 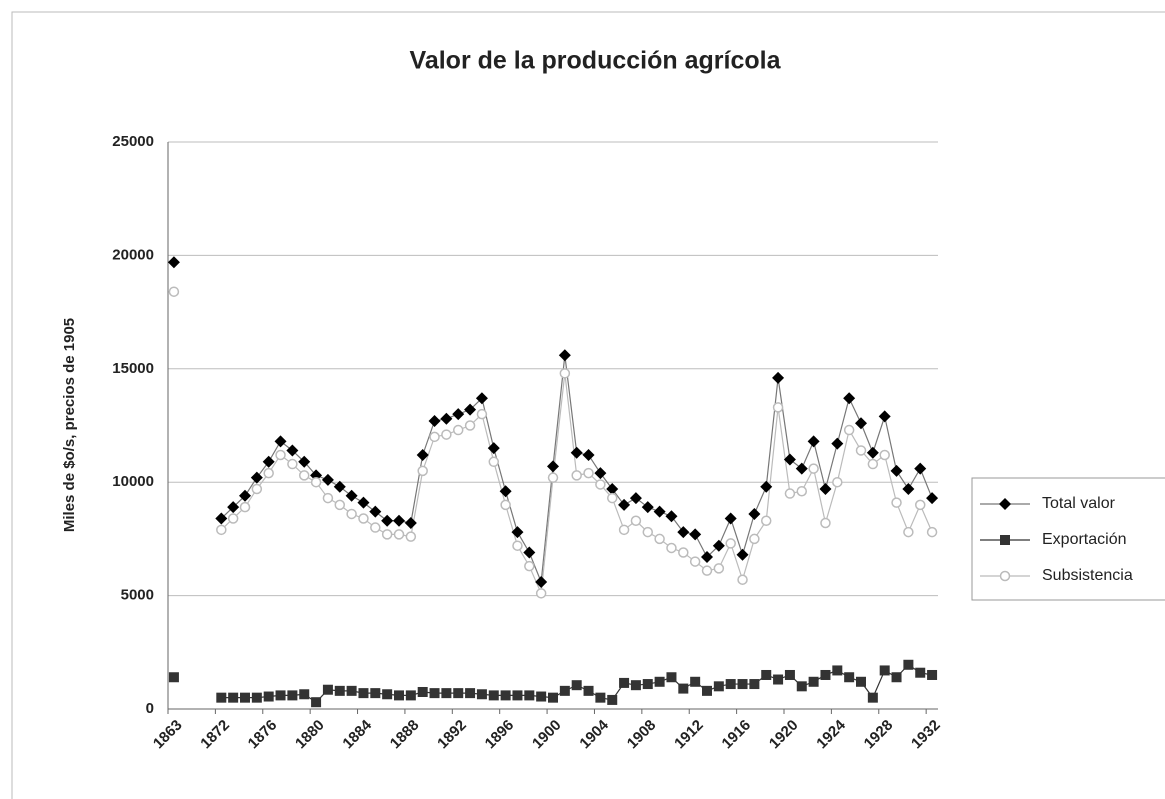 I want to click on y-tick-label: 25000, so click(x=133, y=141).